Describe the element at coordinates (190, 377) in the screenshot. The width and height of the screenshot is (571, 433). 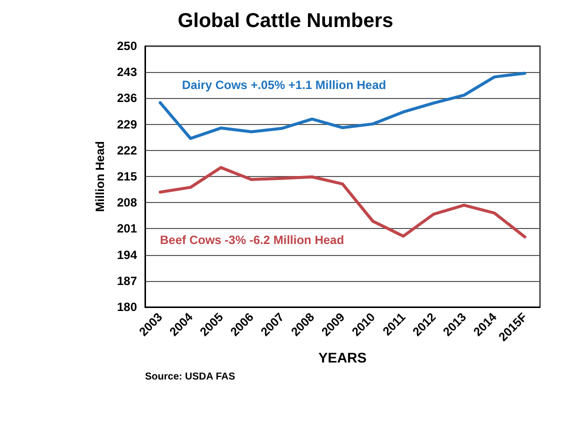
I see `source-note: Source: USDA FAS` at that location.